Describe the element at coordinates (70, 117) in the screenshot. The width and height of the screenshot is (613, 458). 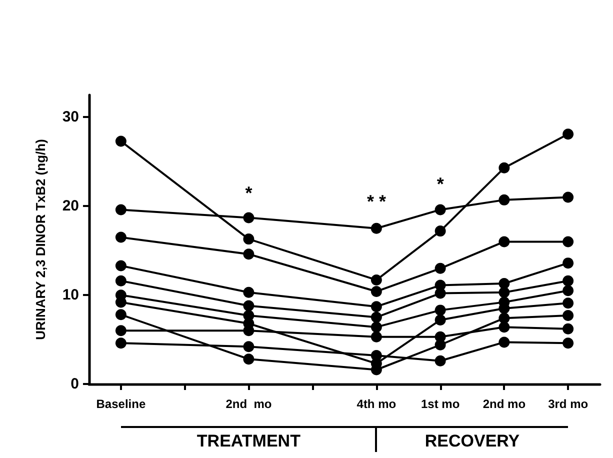
I see `y-tick-label: 30` at that location.